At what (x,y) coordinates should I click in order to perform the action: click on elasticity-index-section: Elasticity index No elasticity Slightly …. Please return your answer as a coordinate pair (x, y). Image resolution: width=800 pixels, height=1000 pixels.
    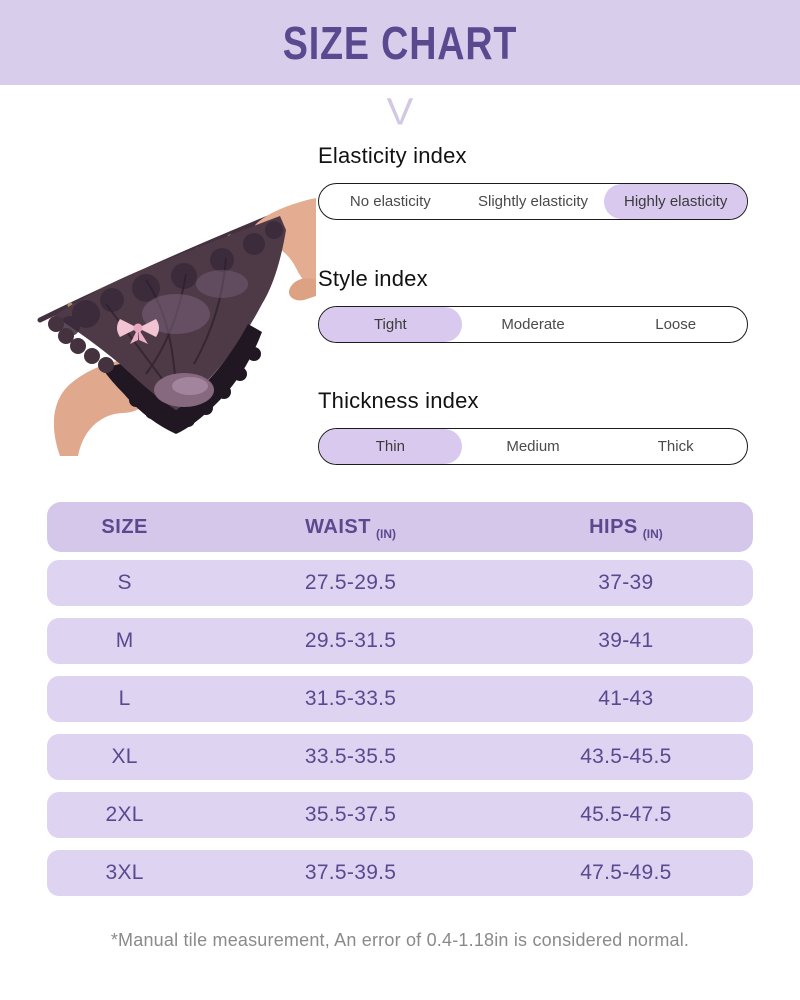
    Looking at the image, I should click on (533, 181).